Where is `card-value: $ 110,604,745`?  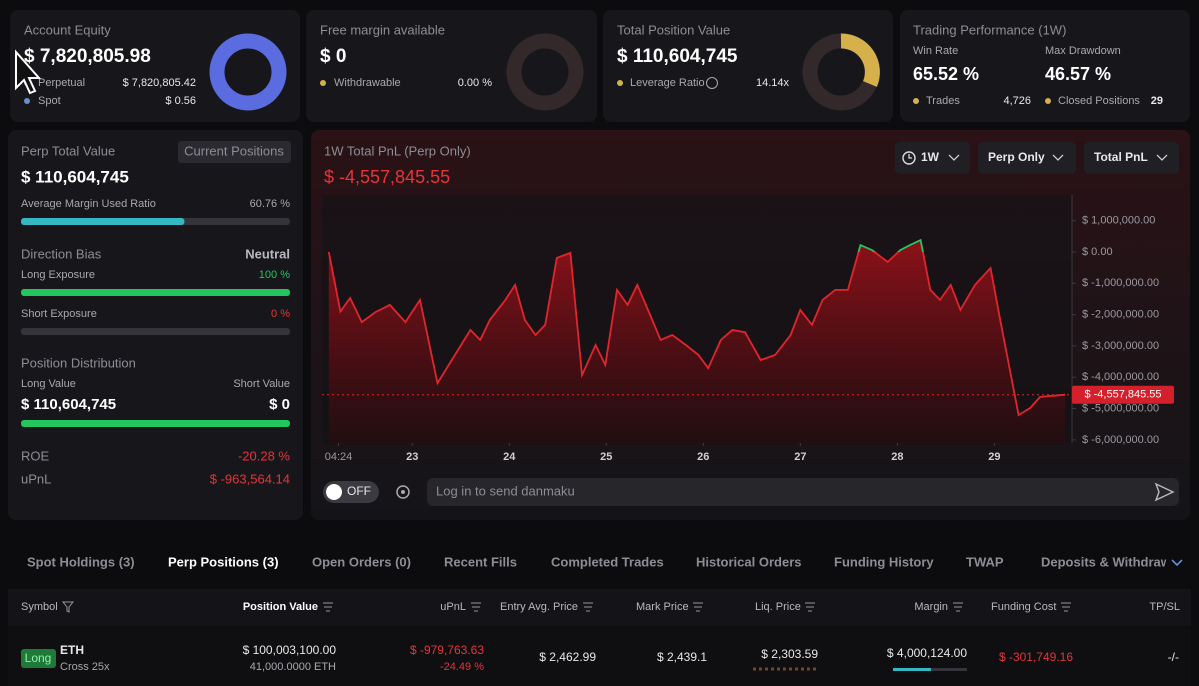 card-value: $ 110,604,745 is located at coordinates (677, 56).